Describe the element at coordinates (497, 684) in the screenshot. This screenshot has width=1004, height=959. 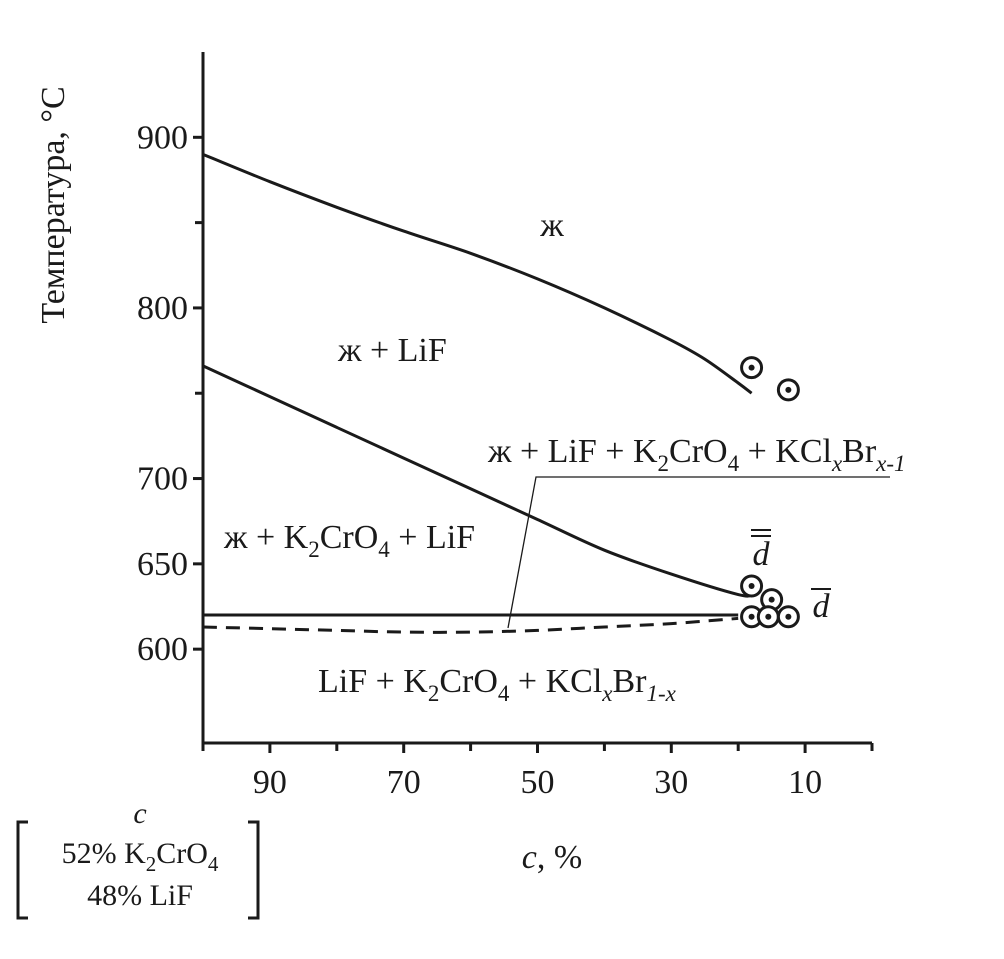
I see `region-label-solid: LiF + K2CrO4 + KClxBr1-x` at that location.